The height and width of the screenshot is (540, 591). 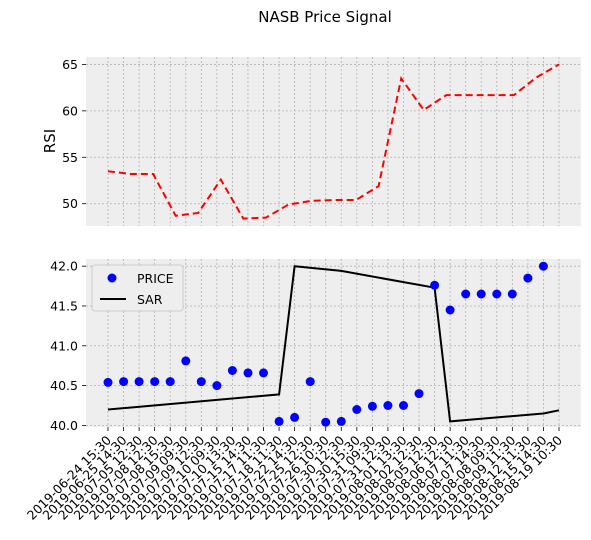 What do you see at coordinates (64, 305) in the screenshot?
I see `price-y-tick-label: 41.5` at bounding box center [64, 305].